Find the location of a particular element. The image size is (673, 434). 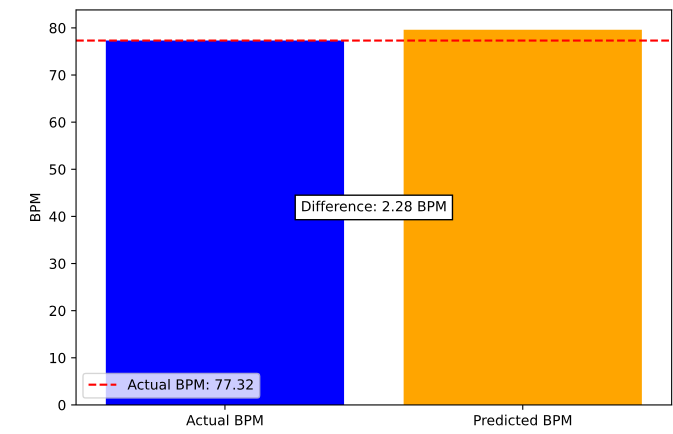

y-tick-label: 30 is located at coordinates (58, 264).